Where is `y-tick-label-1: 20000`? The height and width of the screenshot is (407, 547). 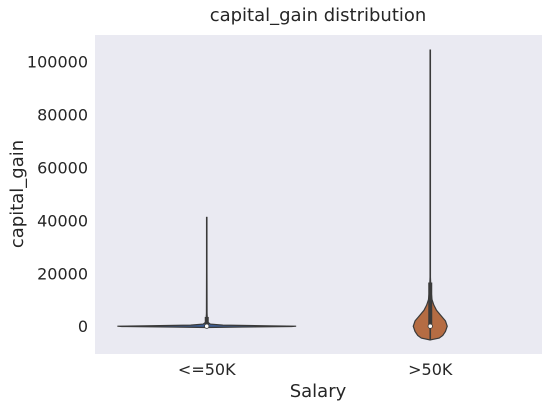
y-tick-label-1: 20000 is located at coordinates (62, 273).